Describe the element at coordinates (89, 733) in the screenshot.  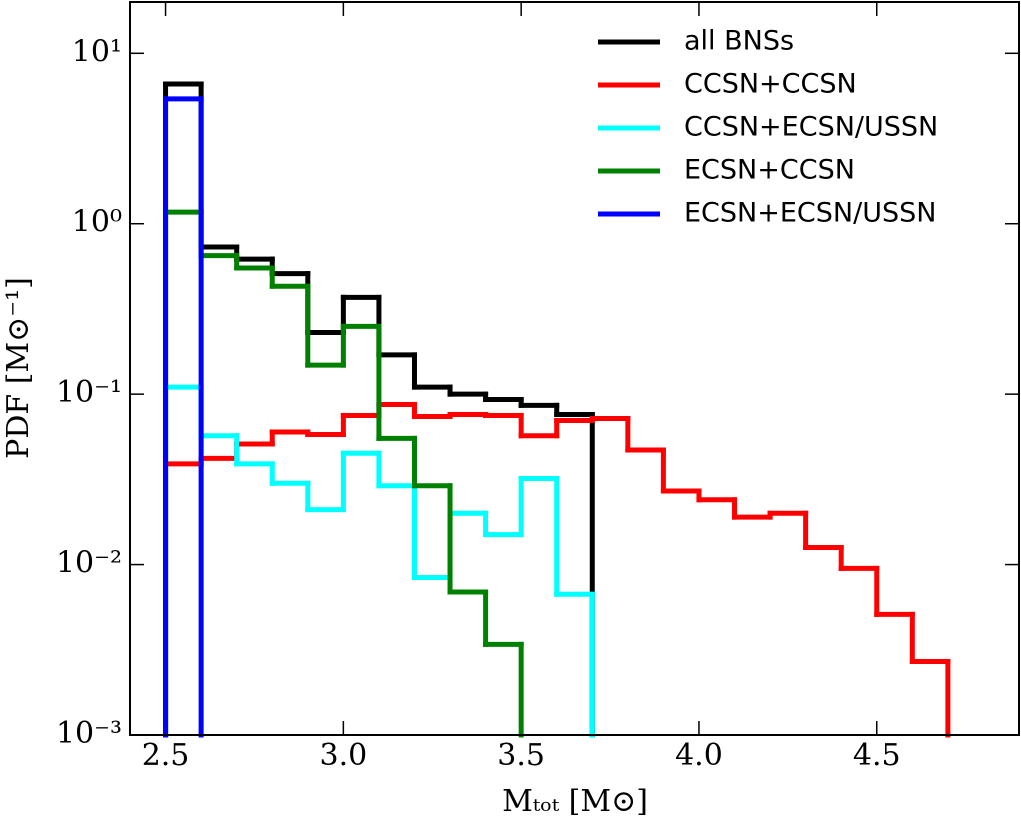
I see `y-tick-label: 10⁻³` at that location.